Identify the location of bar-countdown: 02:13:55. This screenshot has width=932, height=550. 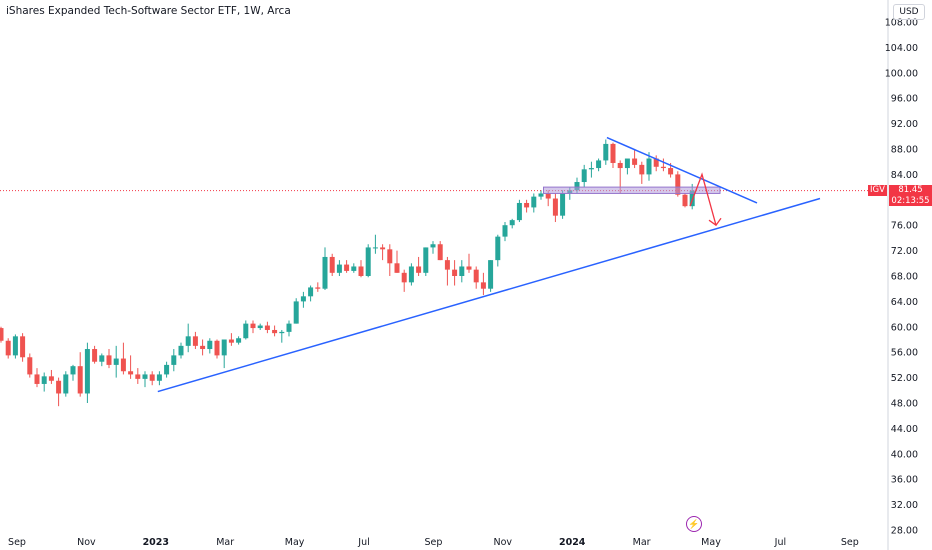
(910, 200).